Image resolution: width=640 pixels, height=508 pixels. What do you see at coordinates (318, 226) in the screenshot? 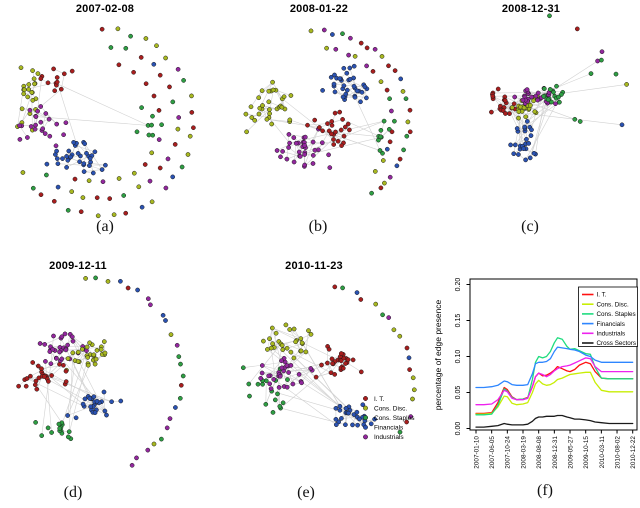
I see `panel-b-caption: (b)` at bounding box center [318, 226].